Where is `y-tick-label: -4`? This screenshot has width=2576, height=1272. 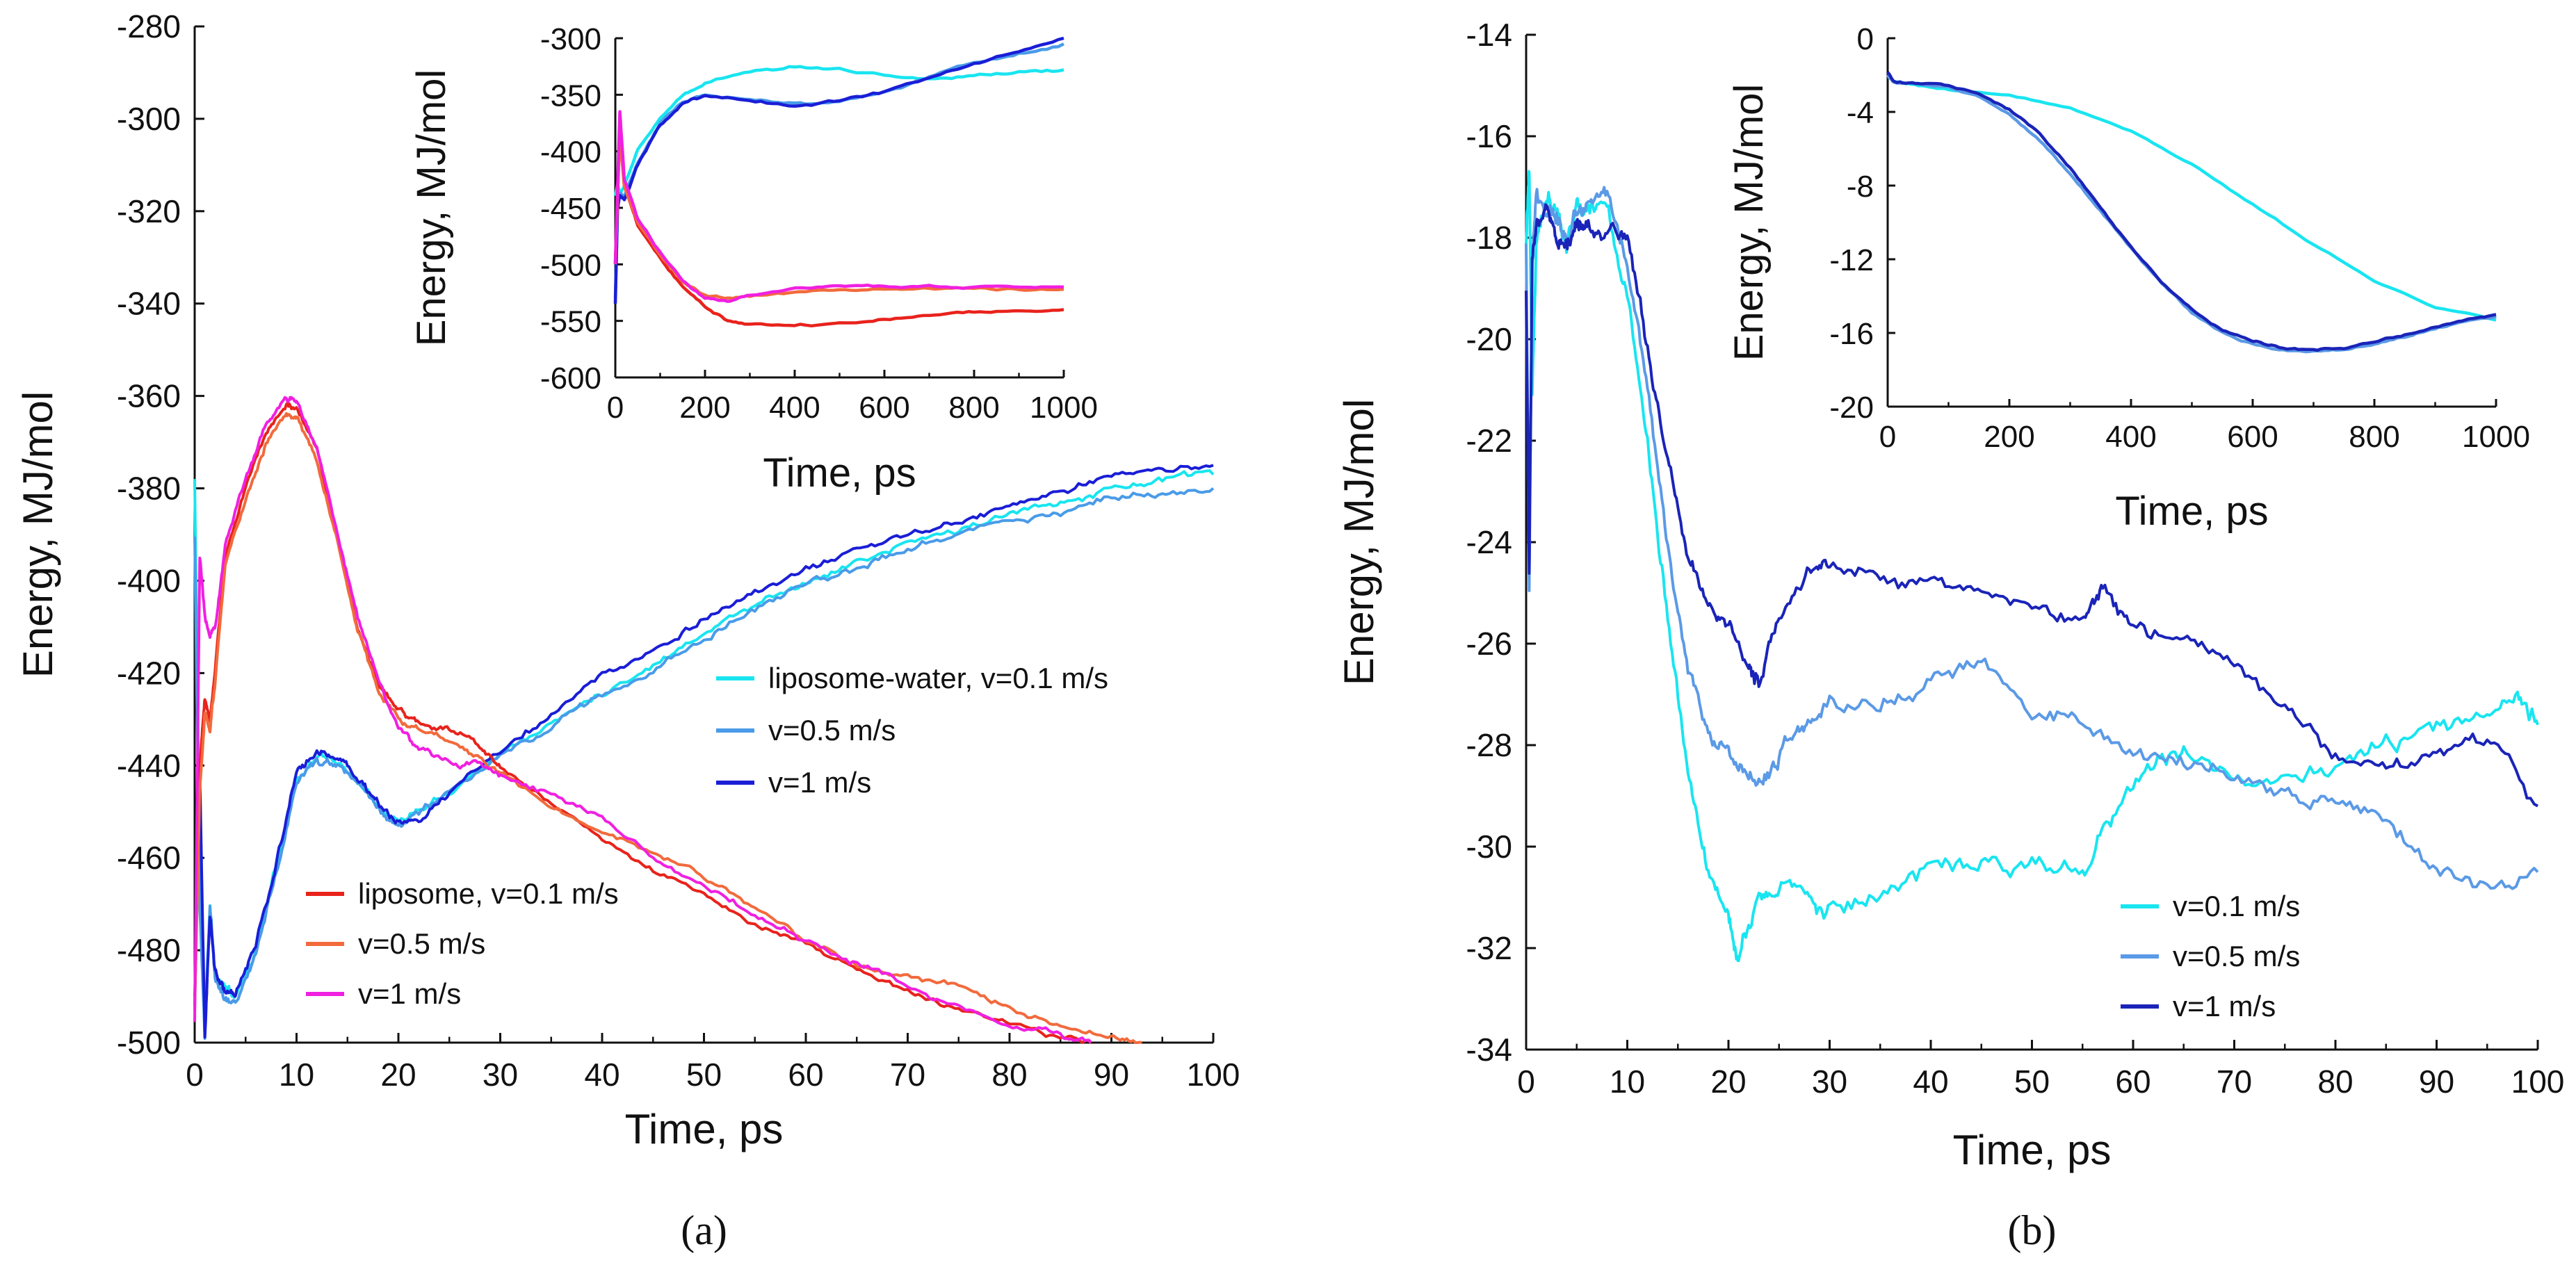
y-tick-label: -4 is located at coordinates (1860, 113).